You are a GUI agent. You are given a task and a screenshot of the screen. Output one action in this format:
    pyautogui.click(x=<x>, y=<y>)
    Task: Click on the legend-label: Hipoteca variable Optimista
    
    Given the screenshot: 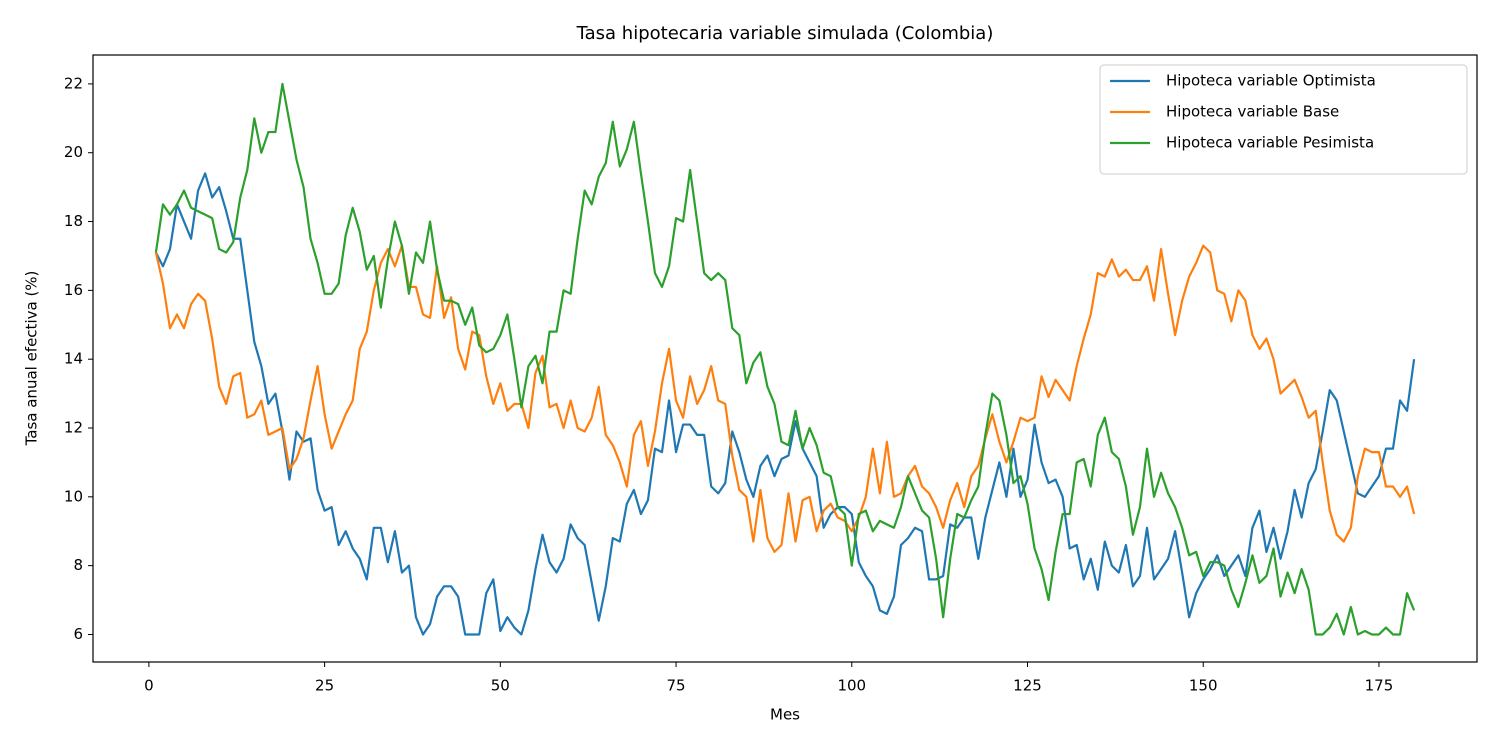 What is the action you would take?
    pyautogui.click(x=1271, y=81)
    